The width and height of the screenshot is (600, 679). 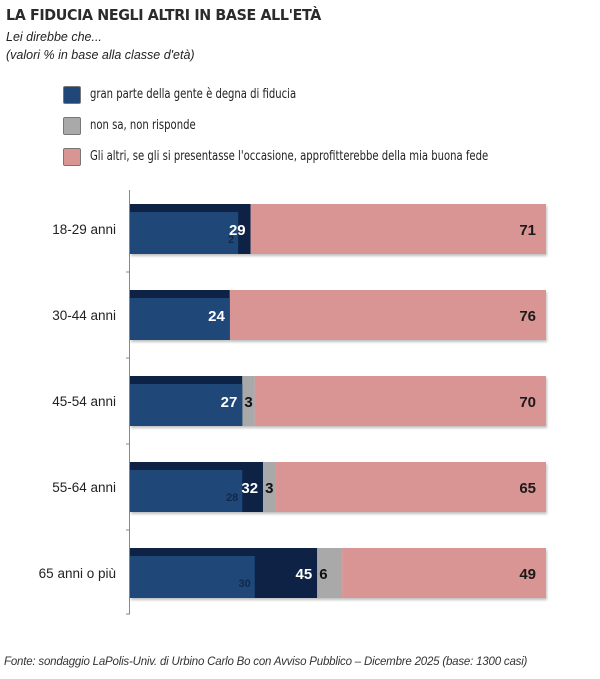 What do you see at coordinates (304, 574) in the screenshot?
I see `data-label-trust: 45` at bounding box center [304, 574].